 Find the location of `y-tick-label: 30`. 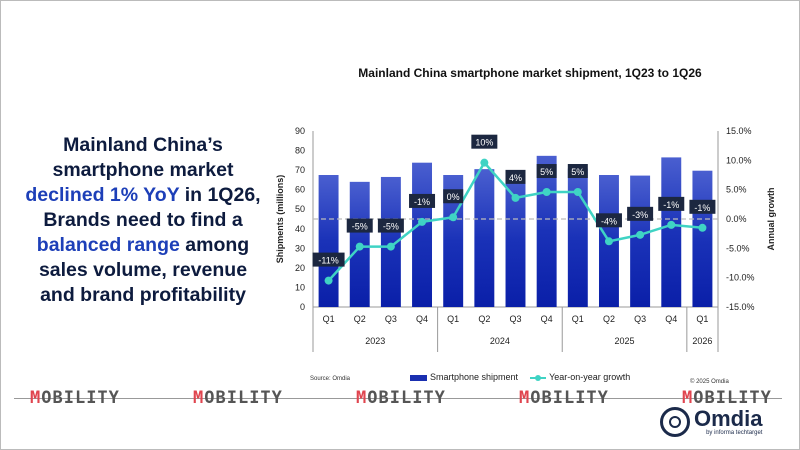

y-tick-label: 30 is located at coordinates (300, 248).